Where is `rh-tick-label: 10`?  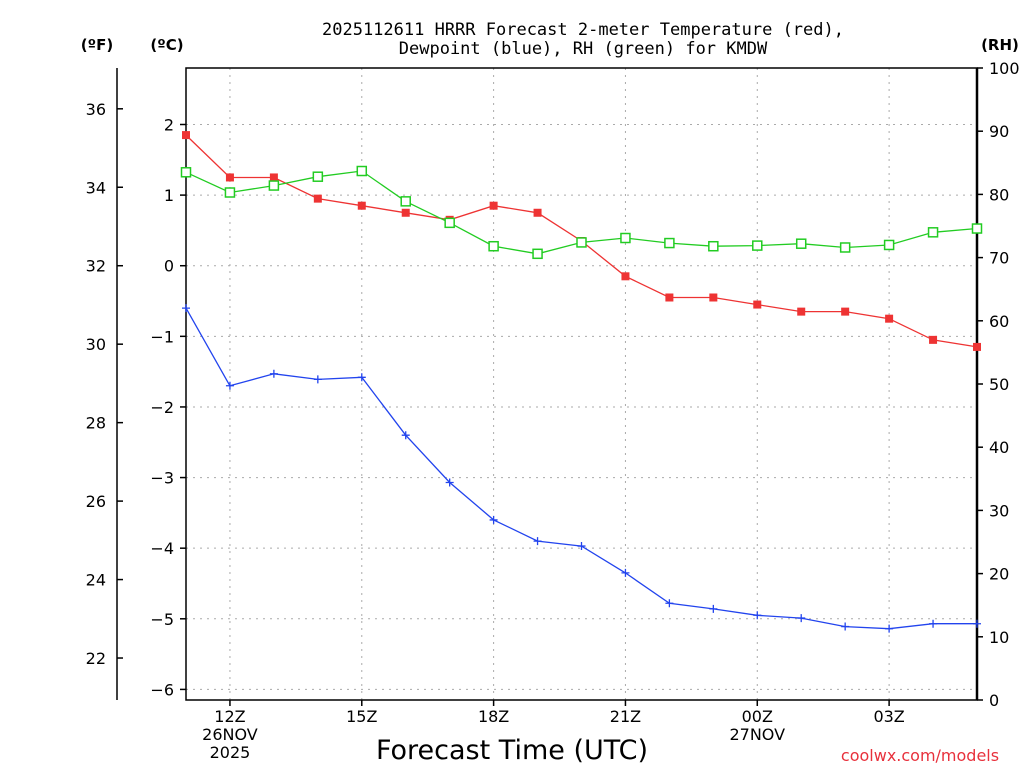 rh-tick-label: 10 is located at coordinates (999, 637).